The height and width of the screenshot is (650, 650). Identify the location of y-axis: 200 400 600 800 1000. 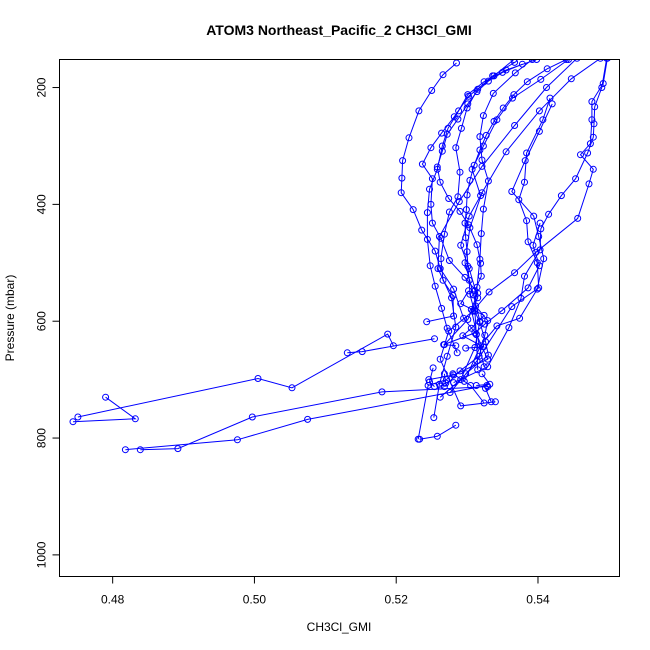
(47, 322).